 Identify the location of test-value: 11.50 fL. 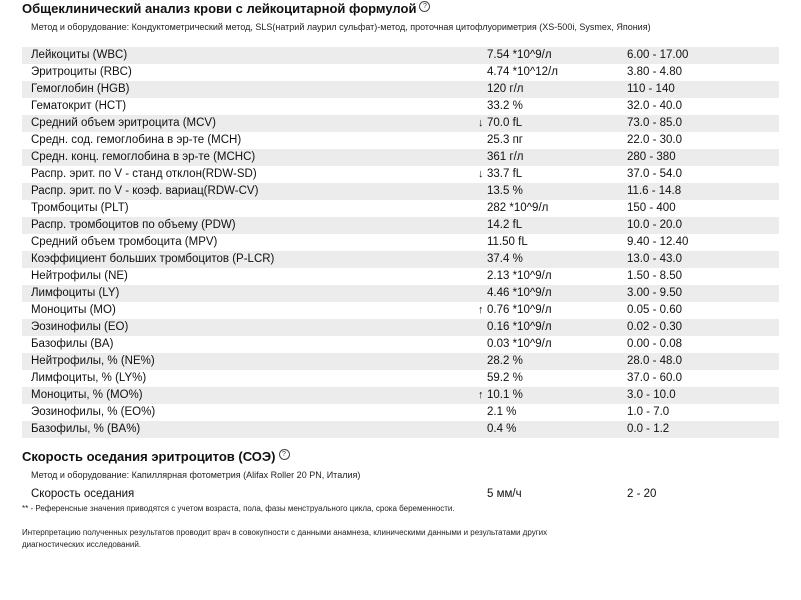
(507, 242).